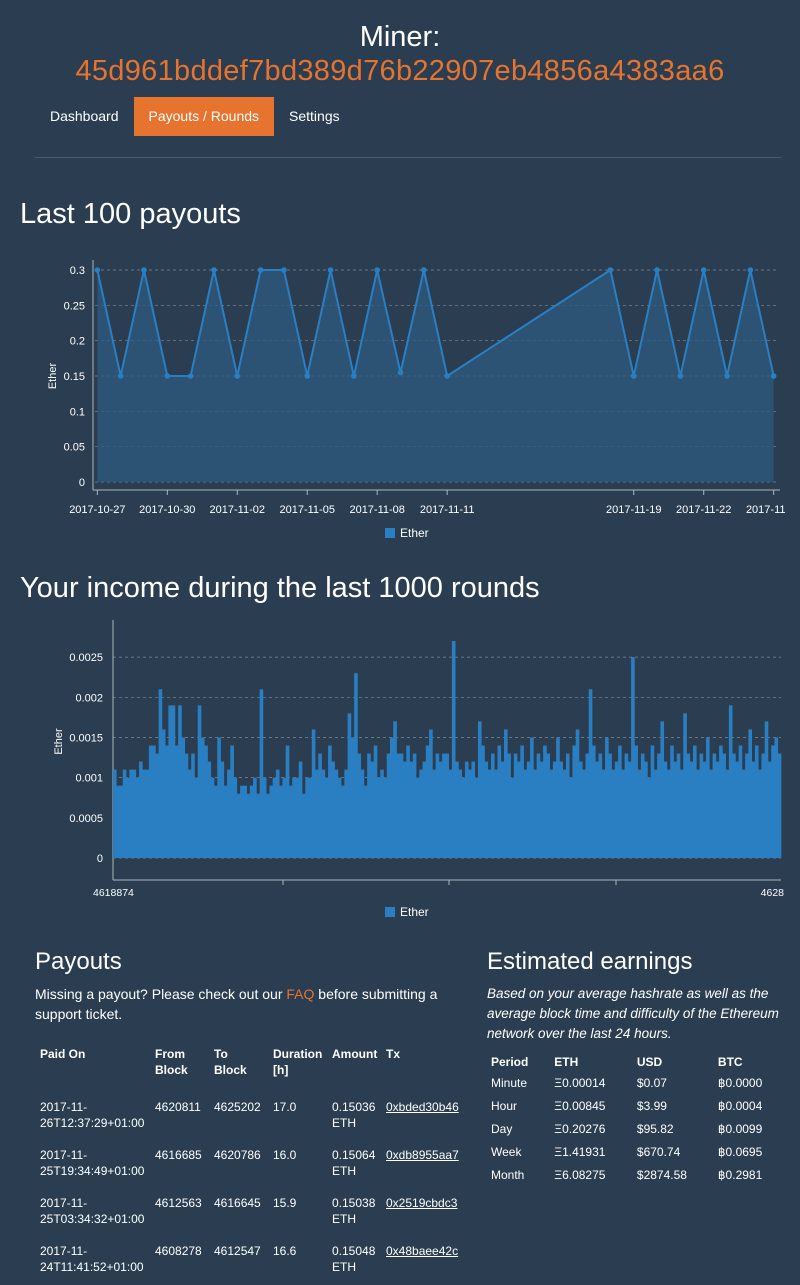  What do you see at coordinates (740, 1106) in the screenshot?
I see `btc-cell: ฿0.0004` at bounding box center [740, 1106].